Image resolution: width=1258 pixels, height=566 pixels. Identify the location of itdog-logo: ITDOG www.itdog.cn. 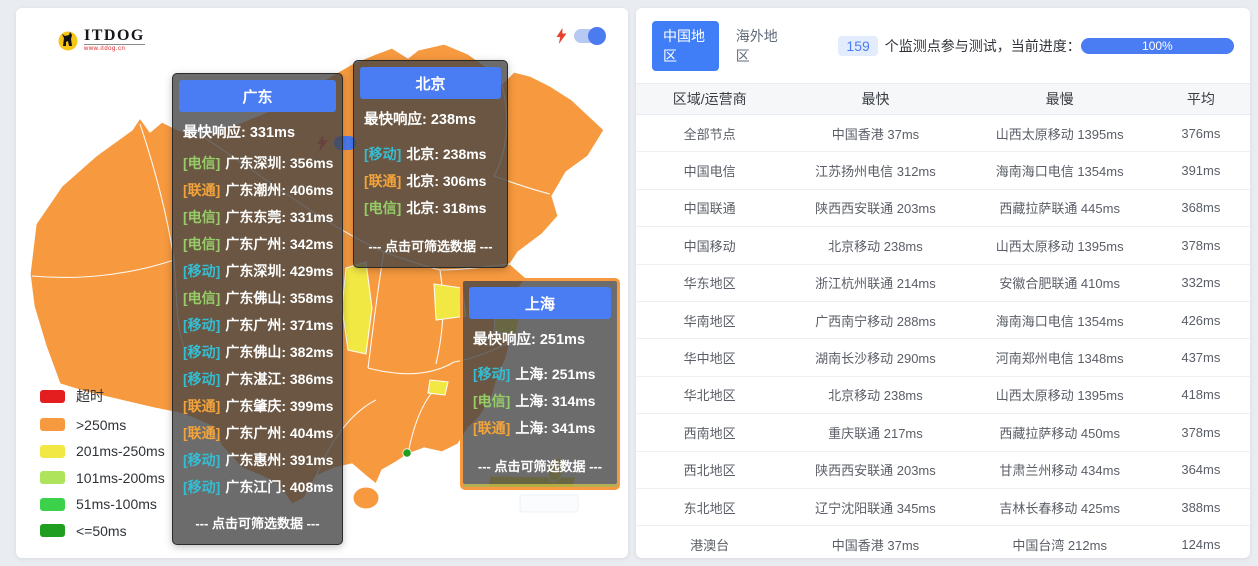
(100, 40).